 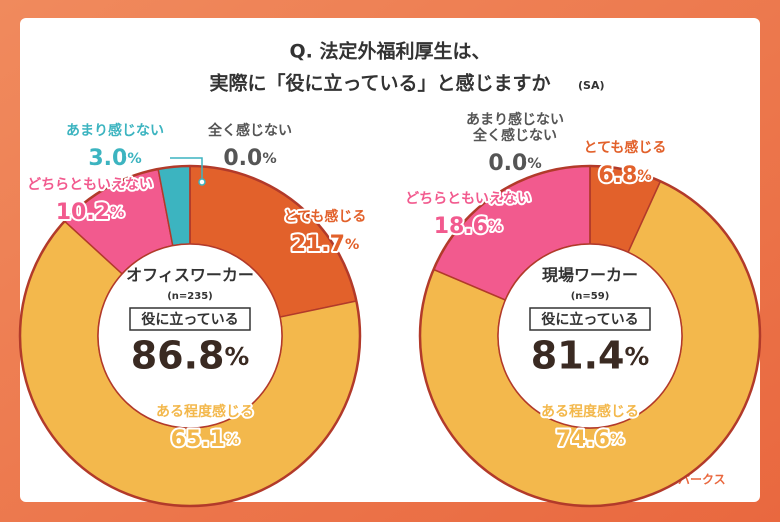 I want to click on segment-value: 0.0%, so click(x=514, y=163).